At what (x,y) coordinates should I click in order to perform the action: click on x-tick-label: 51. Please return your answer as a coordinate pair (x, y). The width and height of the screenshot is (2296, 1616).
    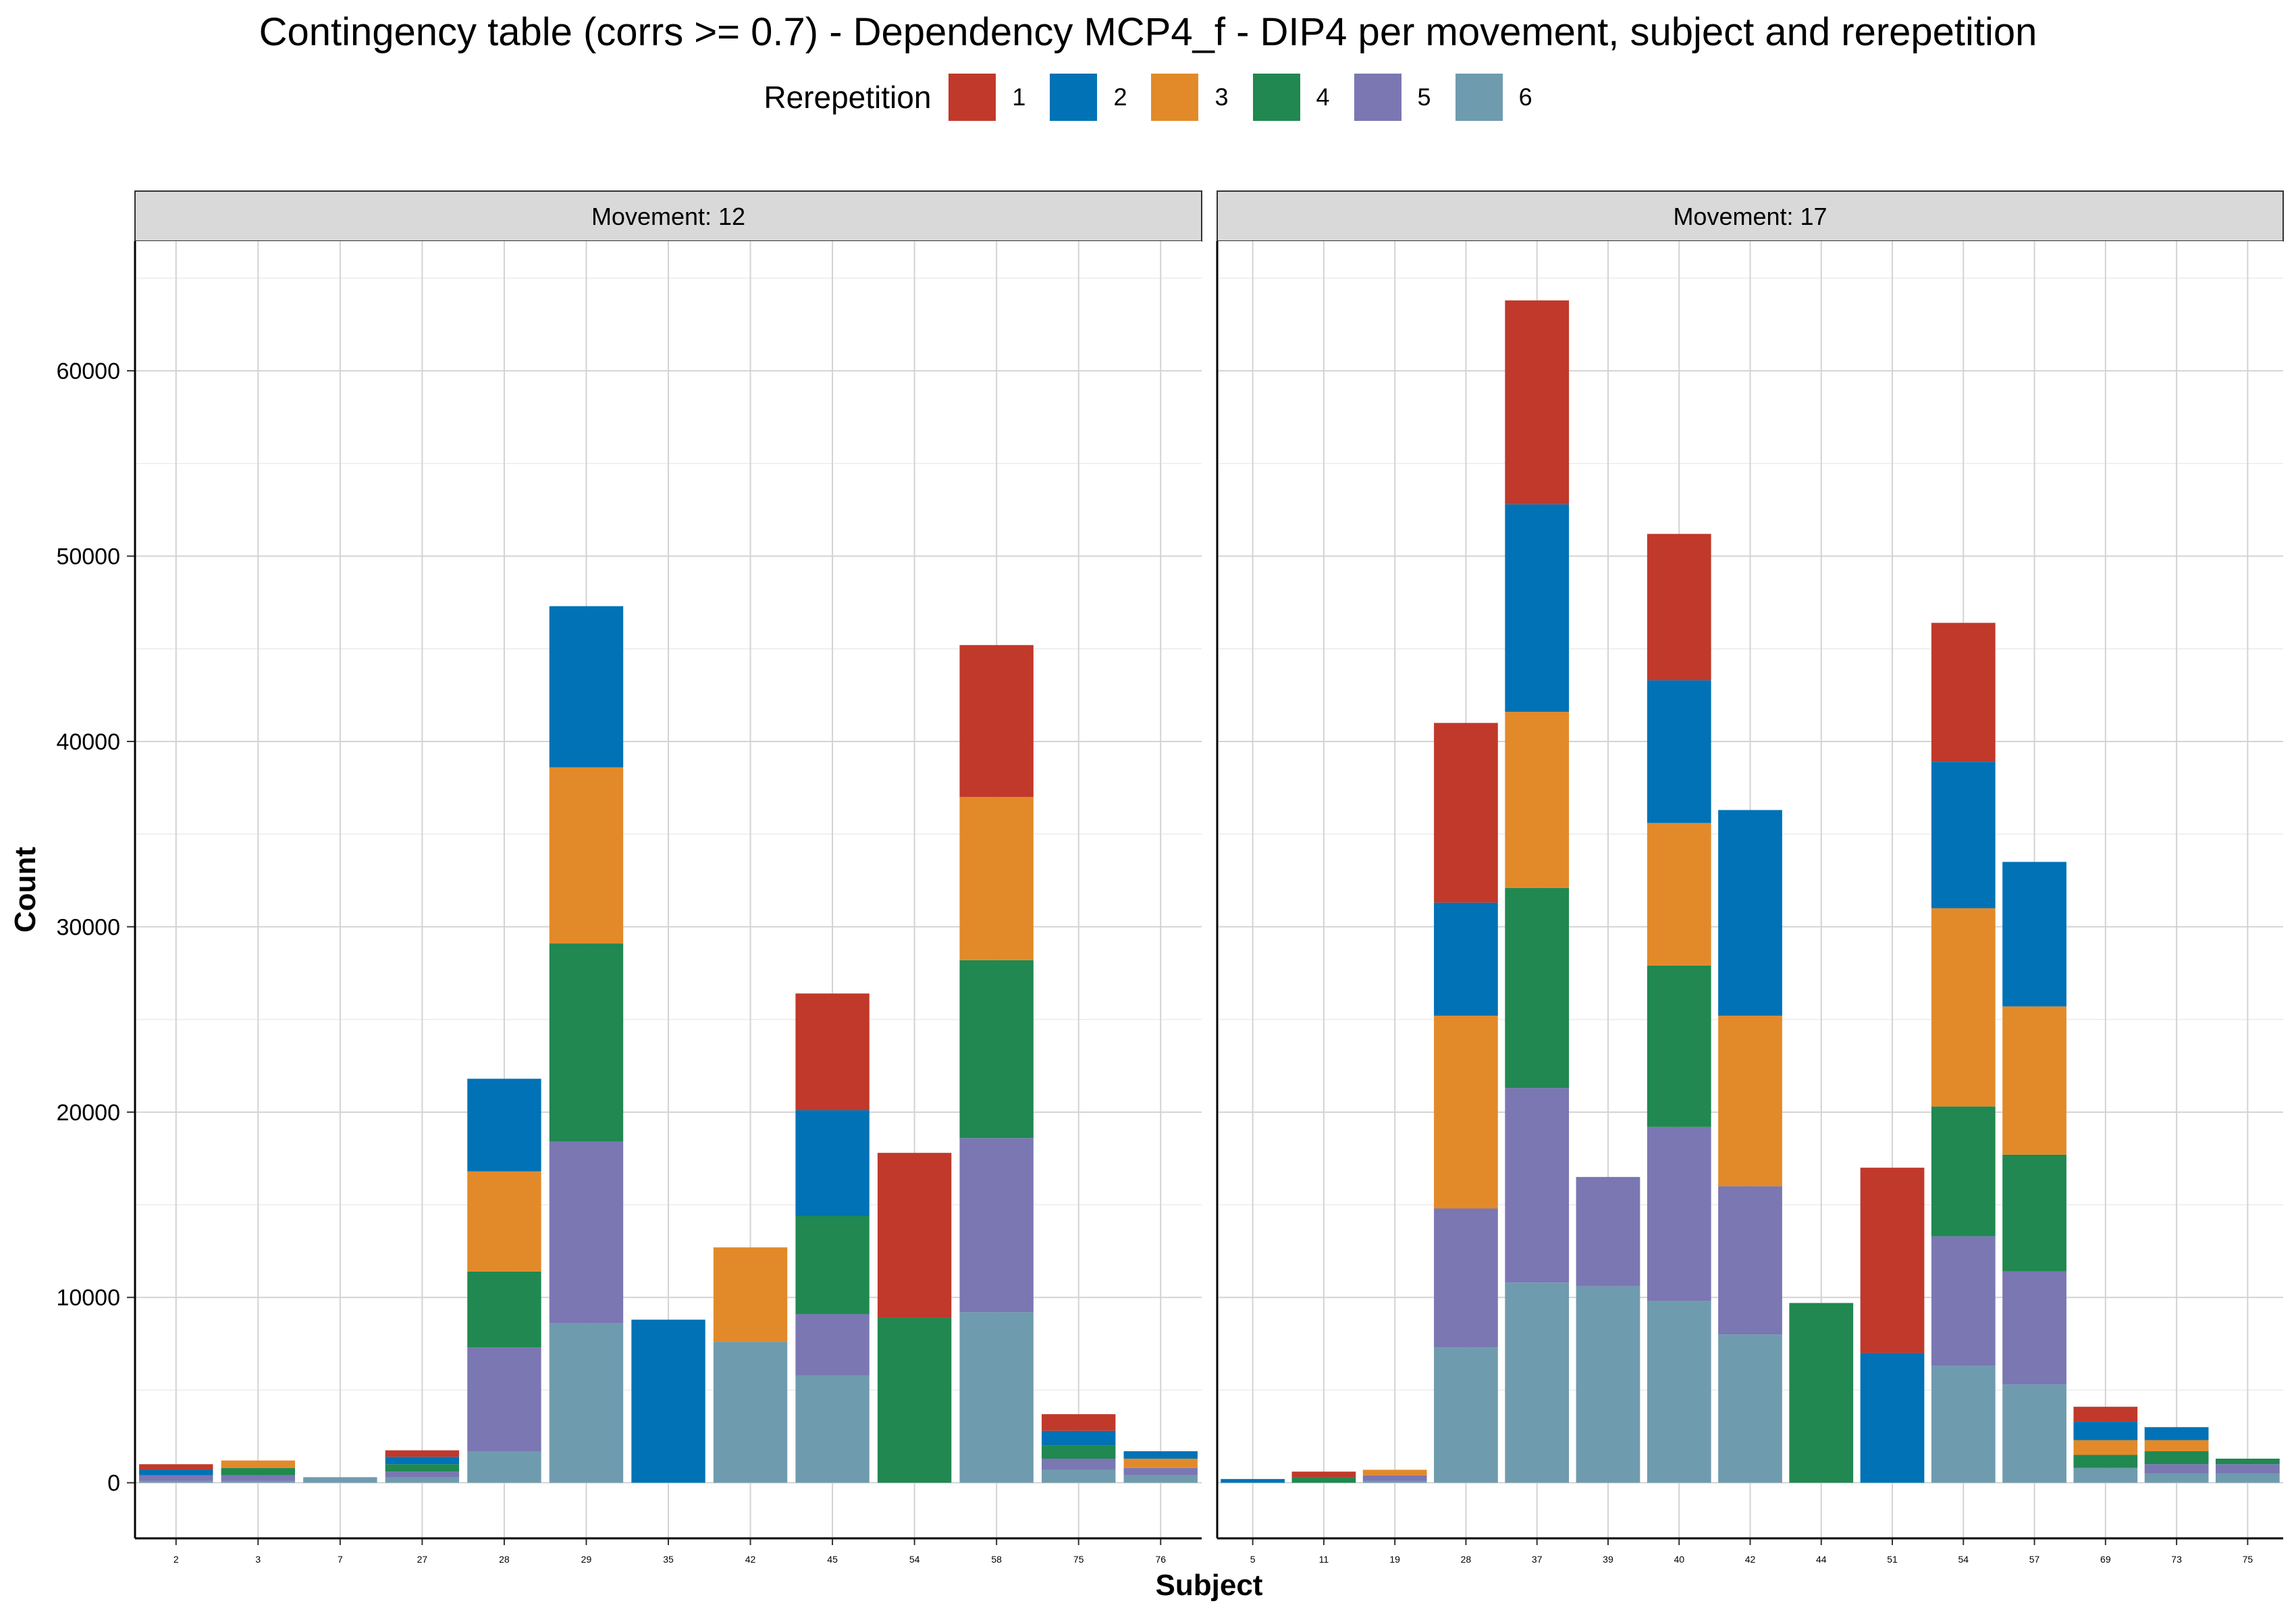
    Looking at the image, I should click on (1892, 1559).